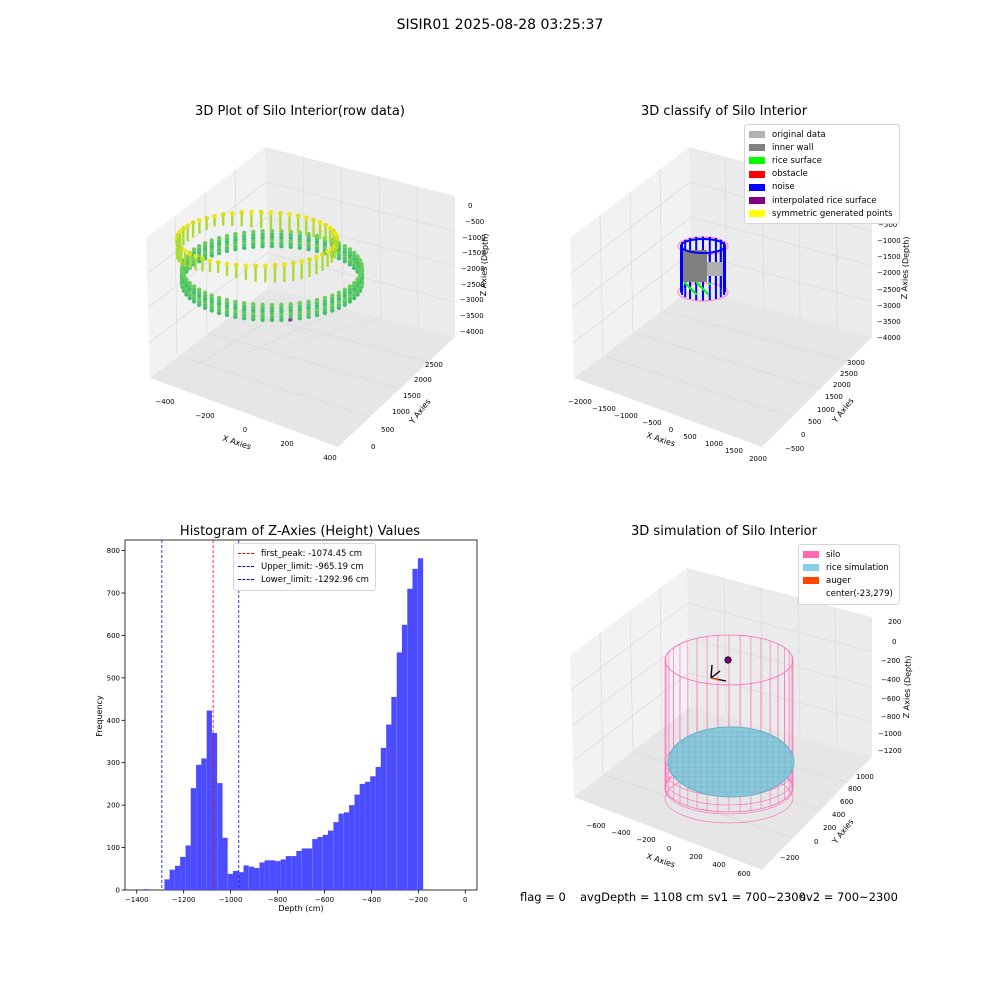  I want to click on z-tick: −3500, so click(472, 316).